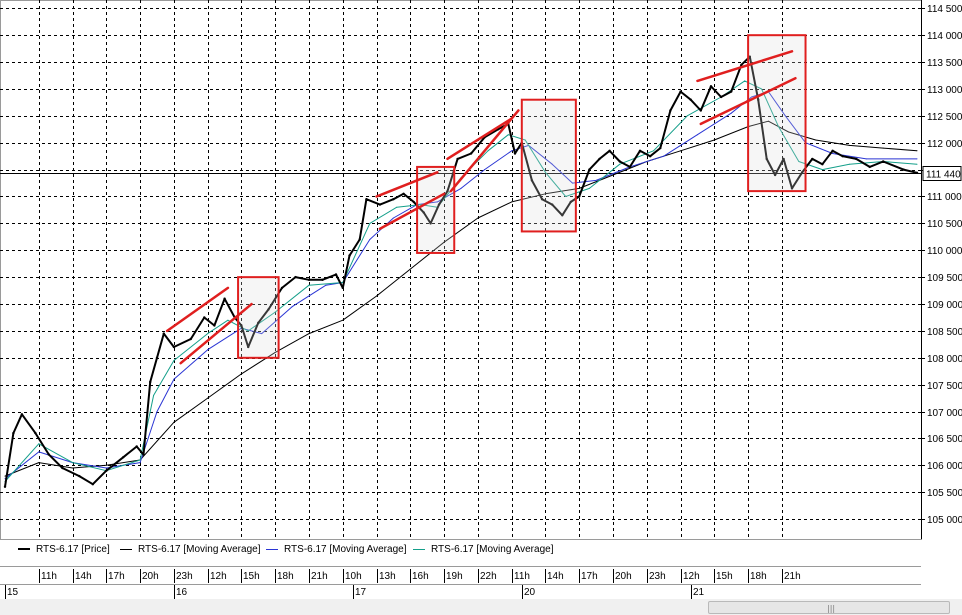 This screenshot has height=615, width=962. I want to click on horizontal-scrollbar: |||, so click(481, 607).